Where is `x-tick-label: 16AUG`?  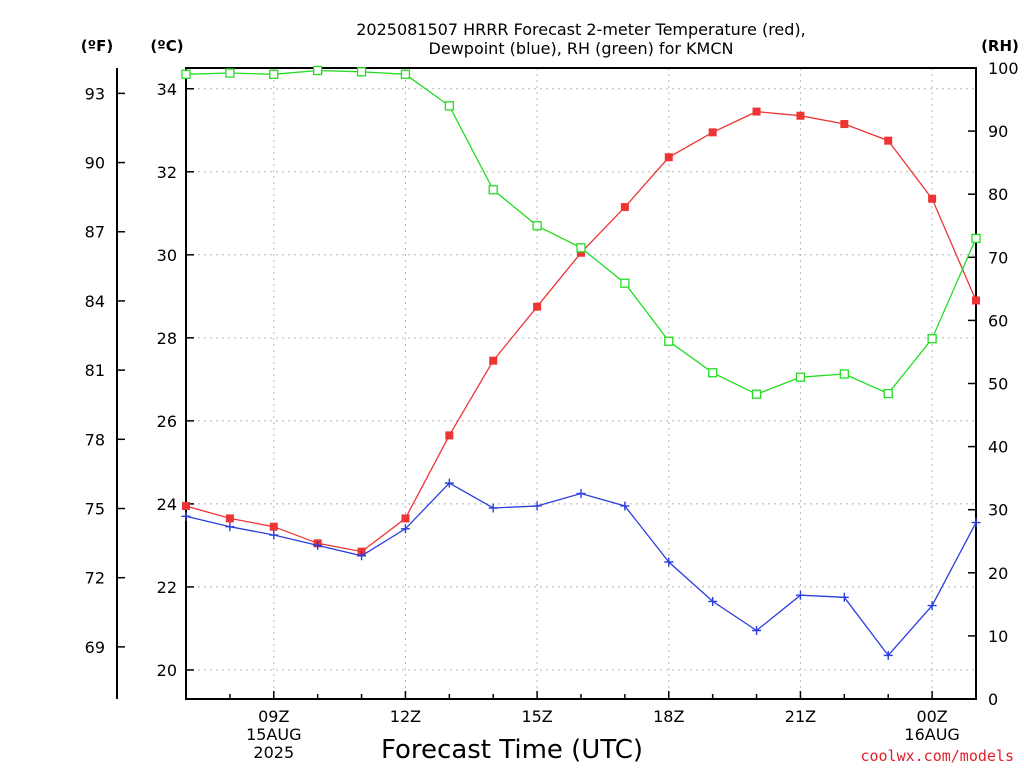 x-tick-label: 16AUG is located at coordinates (931, 734).